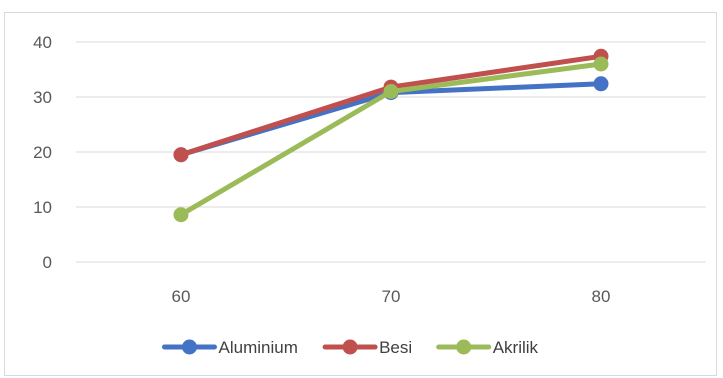 Image resolution: width=723 pixels, height=378 pixels. I want to click on y-tick-label: 30, so click(42, 97).